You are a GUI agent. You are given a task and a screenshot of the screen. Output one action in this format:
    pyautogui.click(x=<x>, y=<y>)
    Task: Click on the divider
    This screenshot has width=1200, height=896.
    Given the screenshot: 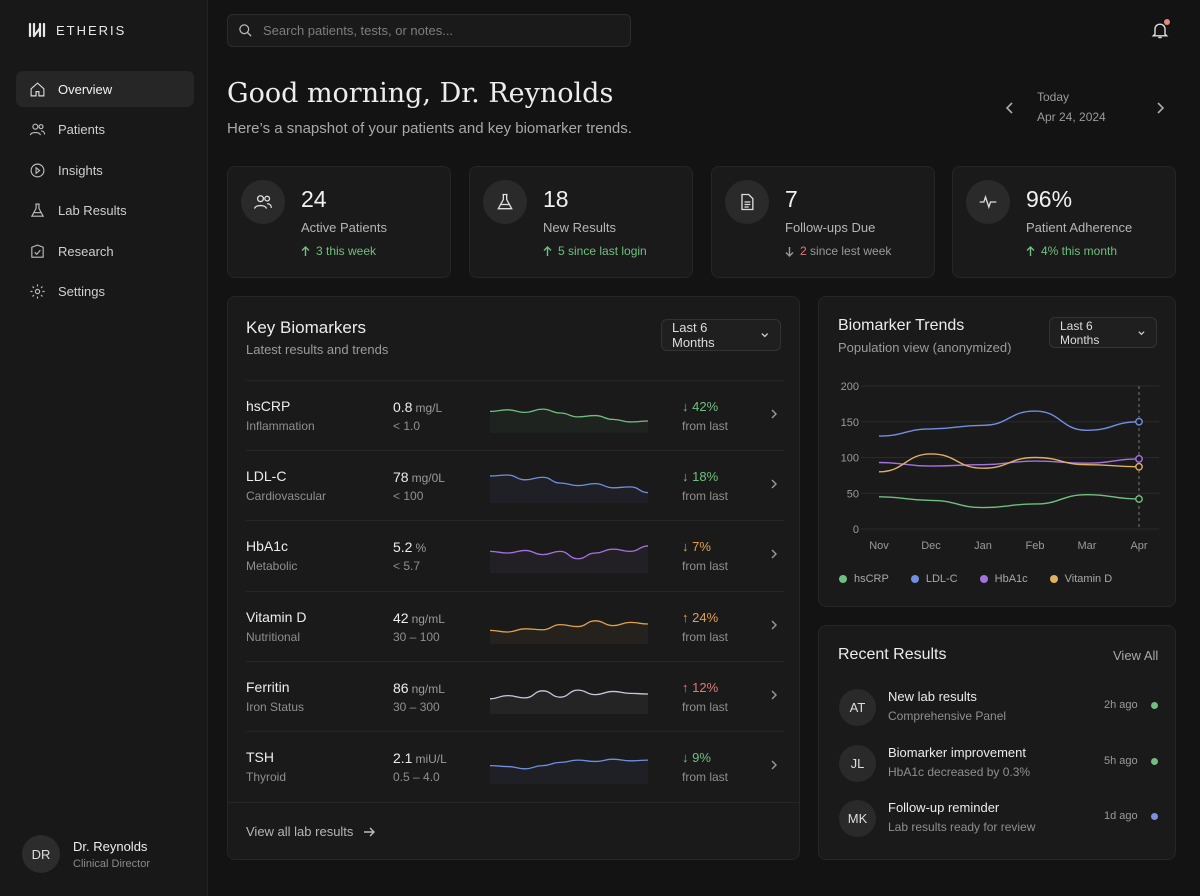 What is the action you would take?
    pyautogui.click(x=513, y=802)
    